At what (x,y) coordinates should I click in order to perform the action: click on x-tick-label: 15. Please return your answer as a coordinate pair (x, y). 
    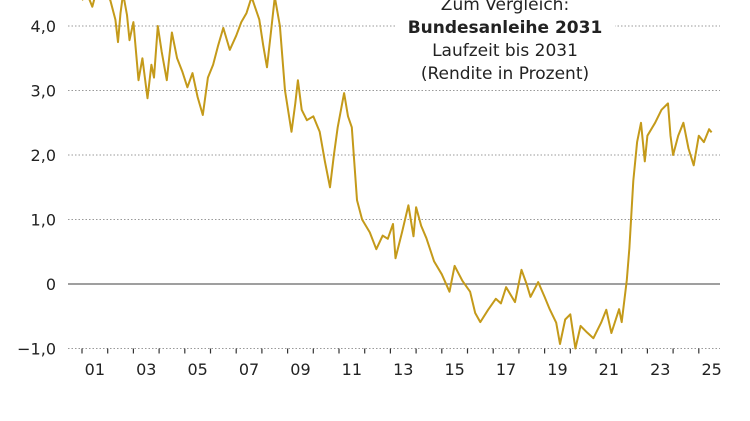
    Looking at the image, I should click on (454, 369).